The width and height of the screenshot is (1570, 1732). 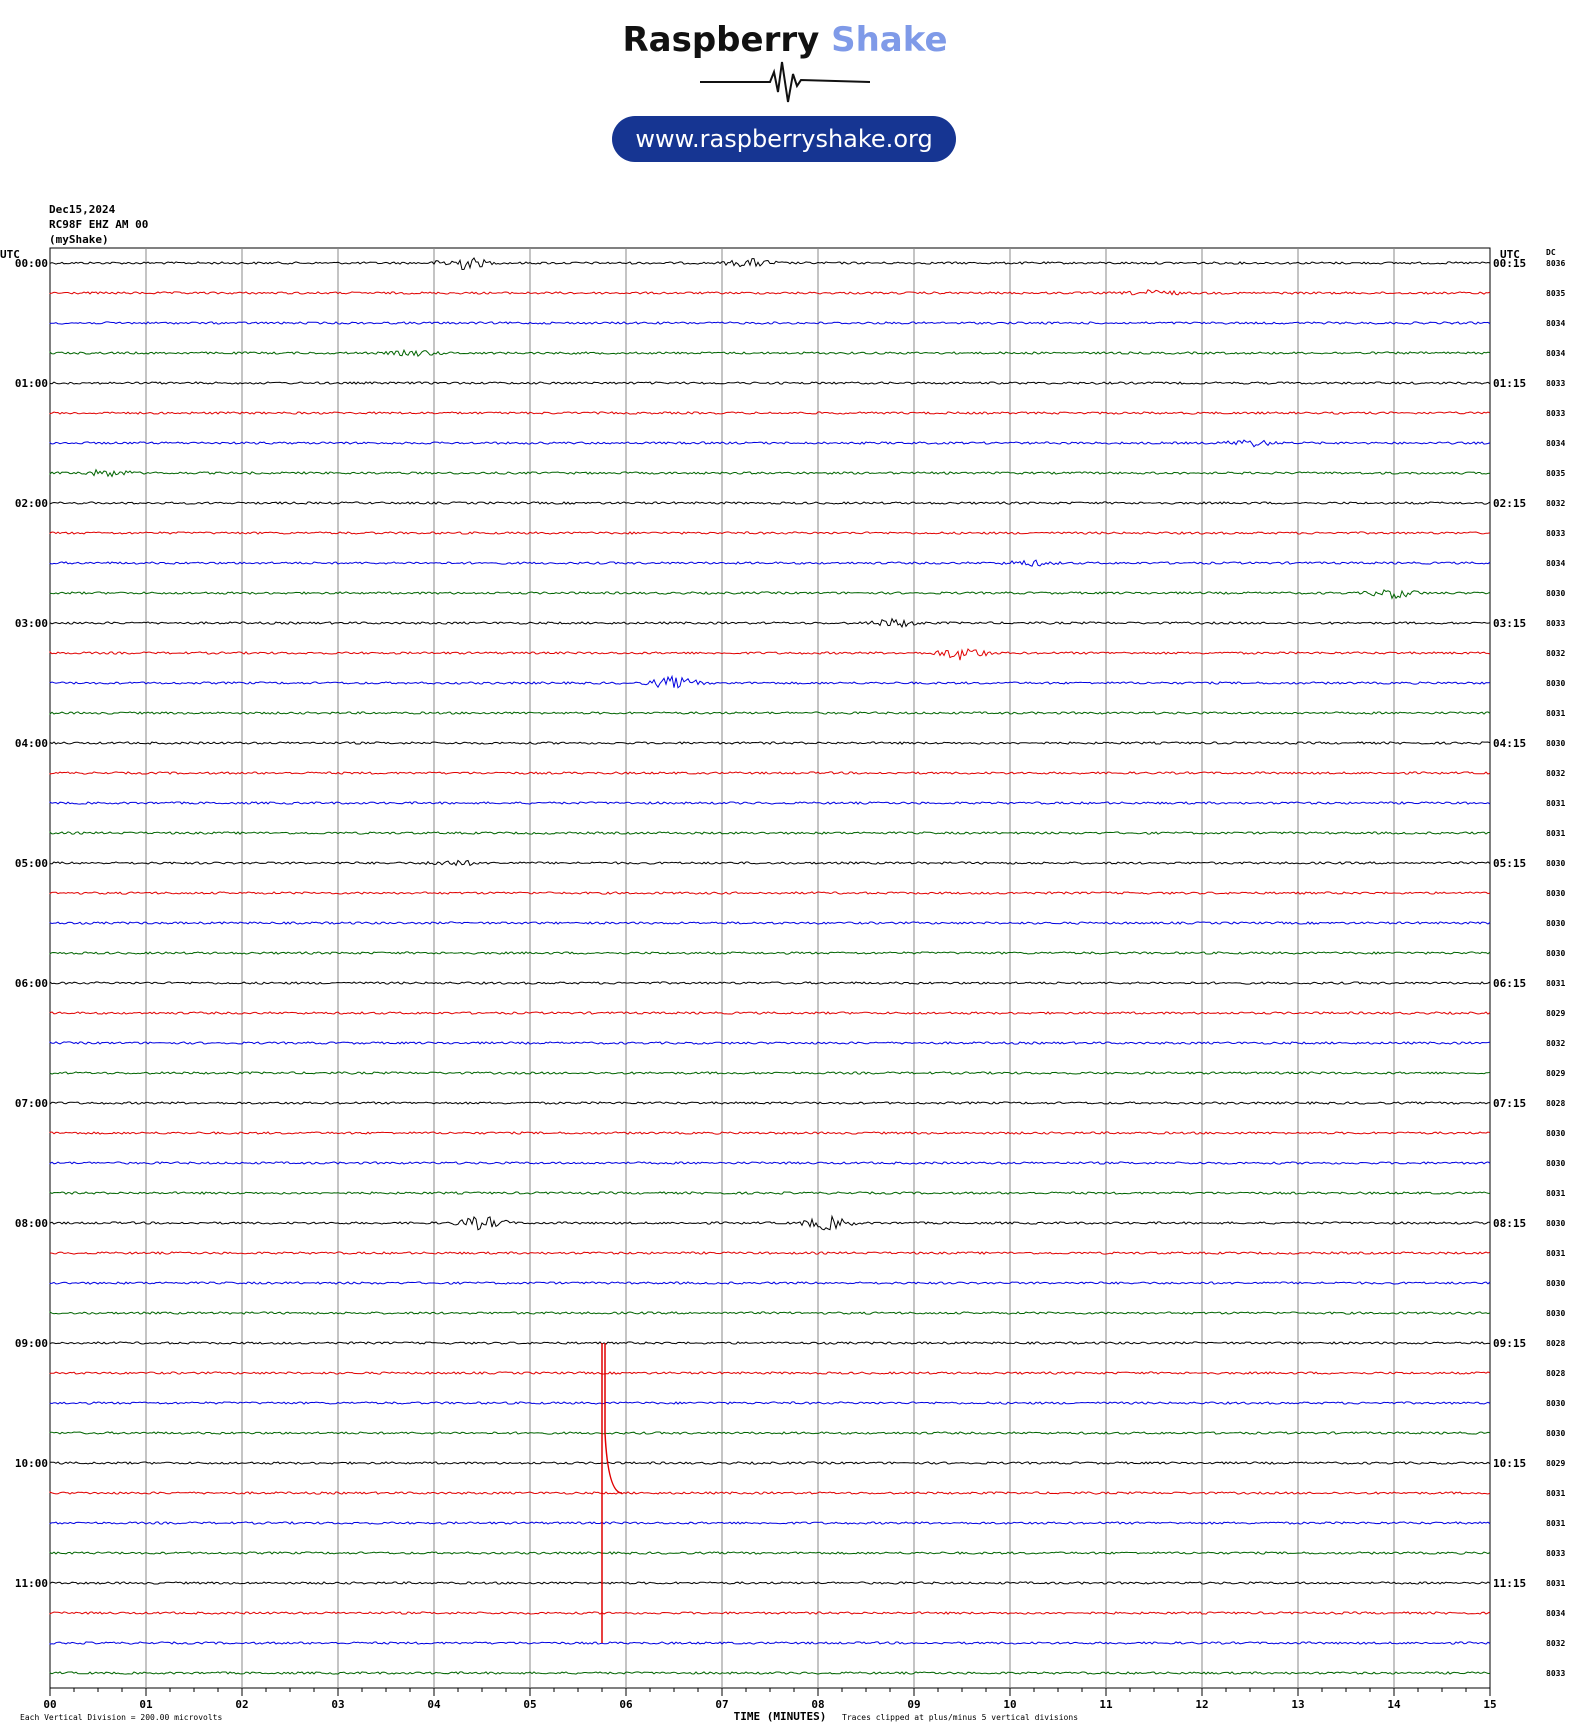 I want to click on x-tick-label: 03, so click(x=337, y=1704).